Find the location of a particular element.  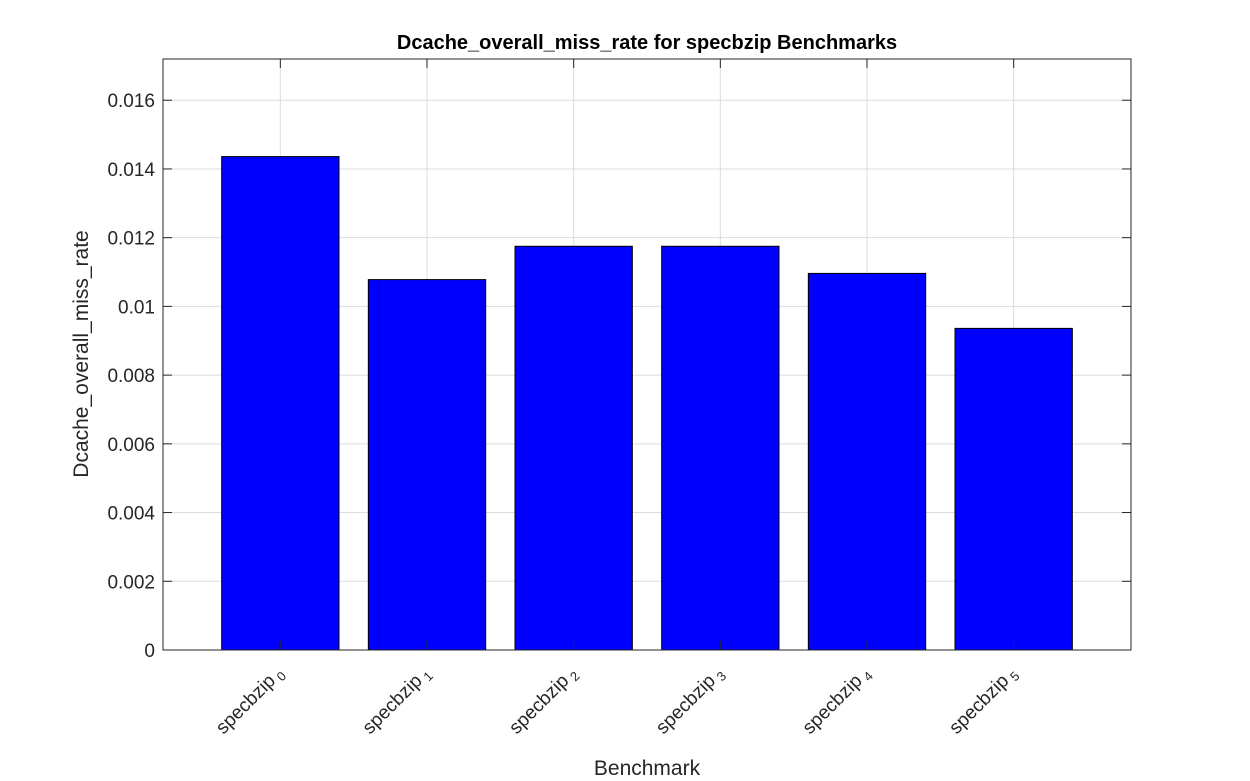

y-tick-labels: 0 0.002 0.004 0.006 0.008 0.01 0.012 0.014 0.016 is located at coordinates (131, 376).